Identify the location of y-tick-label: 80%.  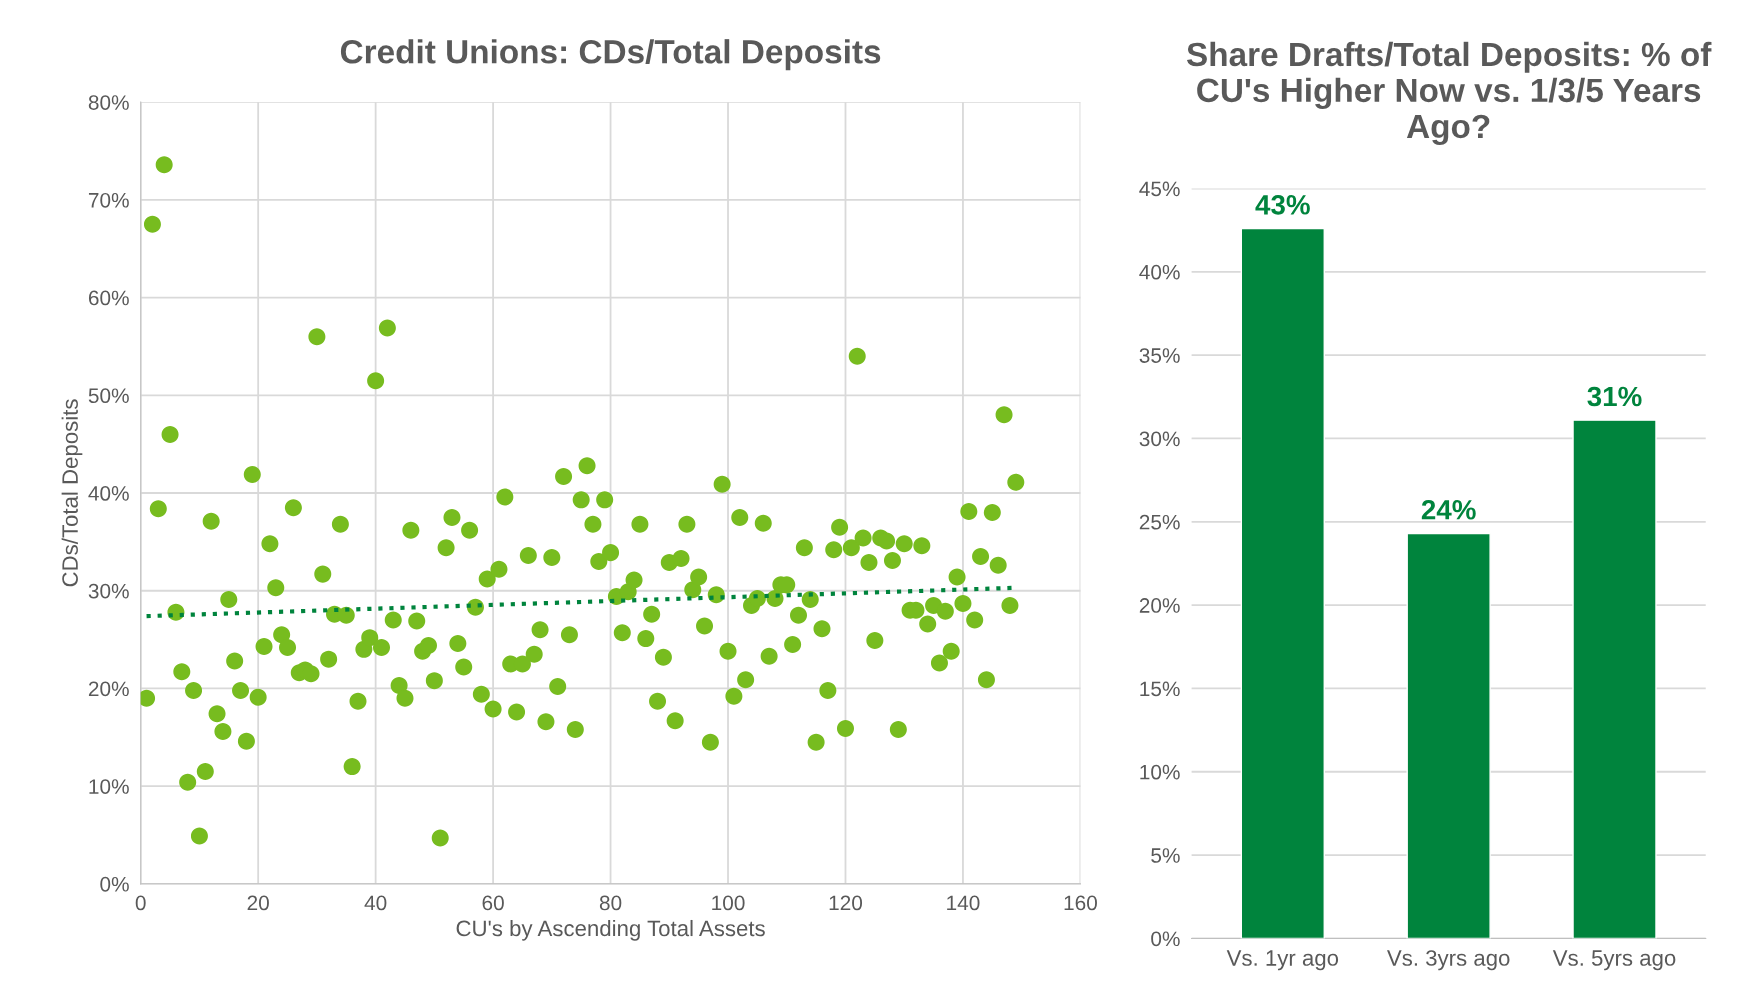
(108, 102).